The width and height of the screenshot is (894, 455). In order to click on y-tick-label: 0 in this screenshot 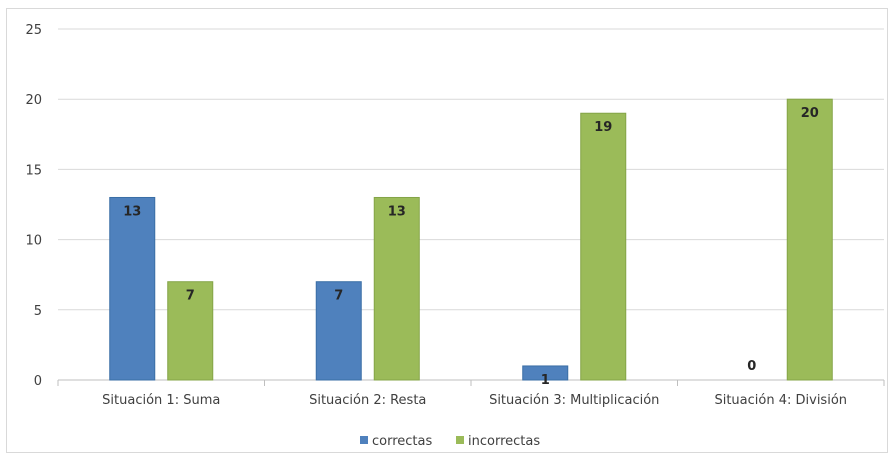, I will do `click(38, 381)`.